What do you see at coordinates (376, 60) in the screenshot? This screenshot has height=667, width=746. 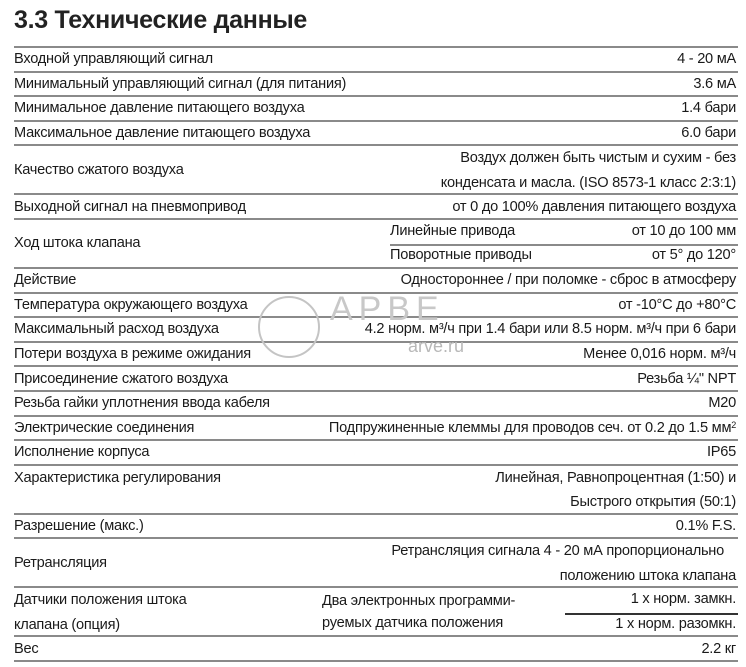 I see `table-row: Входной управляющий сигнал 4 - 20 мА` at bounding box center [376, 60].